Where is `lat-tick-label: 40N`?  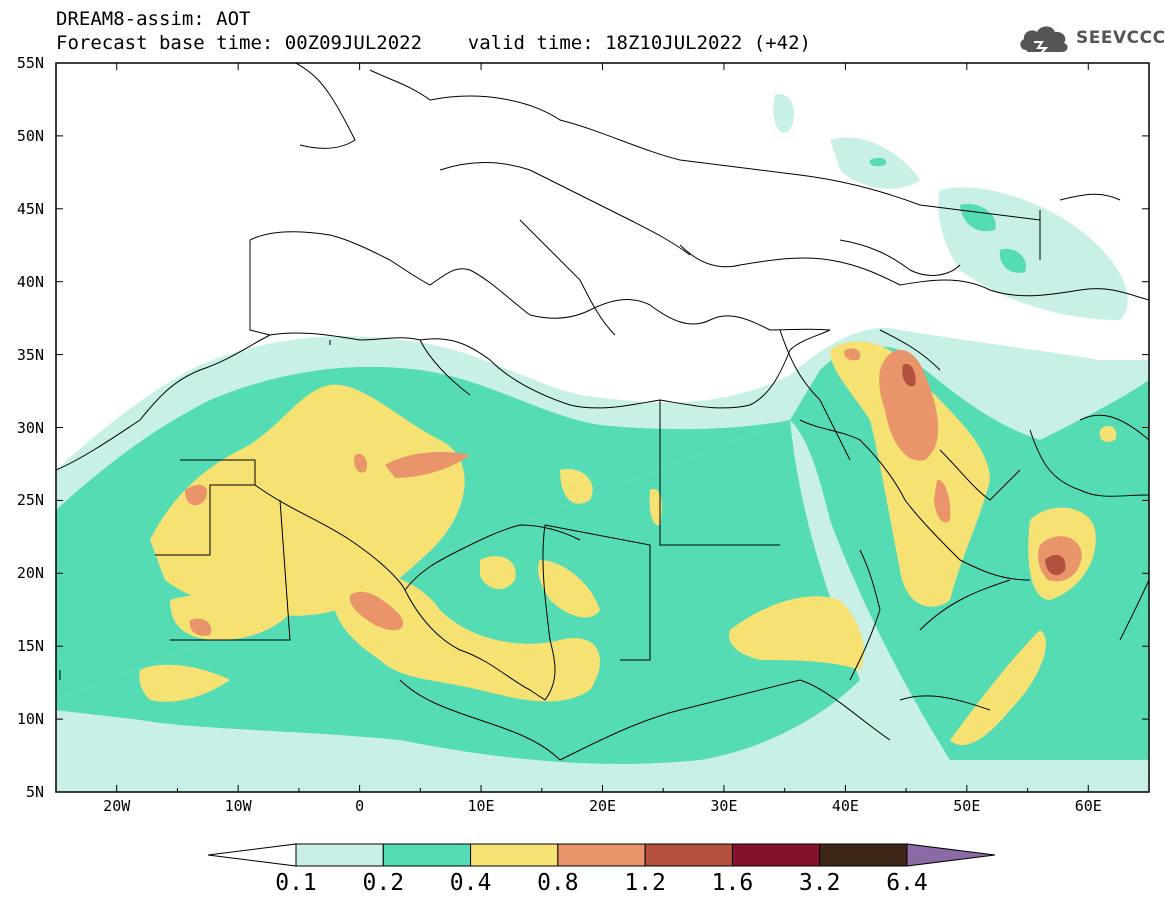
lat-tick-label: 40N is located at coordinates (30, 281).